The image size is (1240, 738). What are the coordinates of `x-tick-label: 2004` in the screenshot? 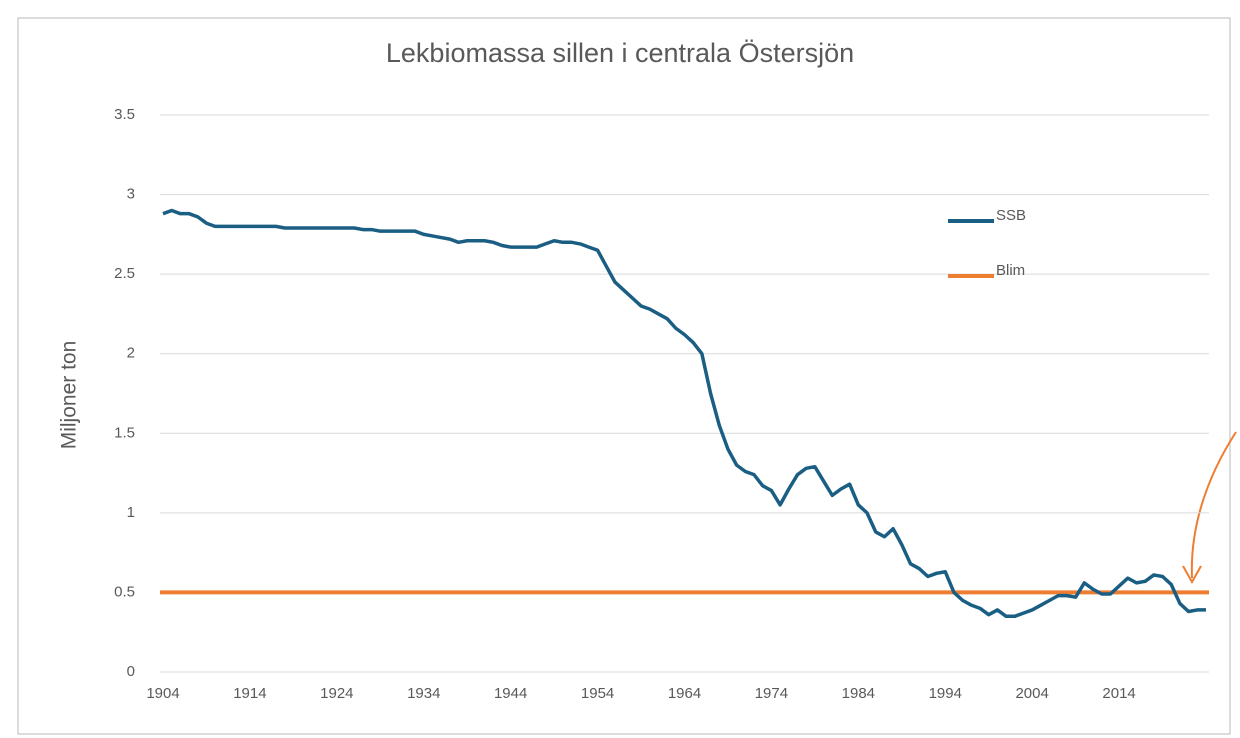 It's located at (1031, 693).